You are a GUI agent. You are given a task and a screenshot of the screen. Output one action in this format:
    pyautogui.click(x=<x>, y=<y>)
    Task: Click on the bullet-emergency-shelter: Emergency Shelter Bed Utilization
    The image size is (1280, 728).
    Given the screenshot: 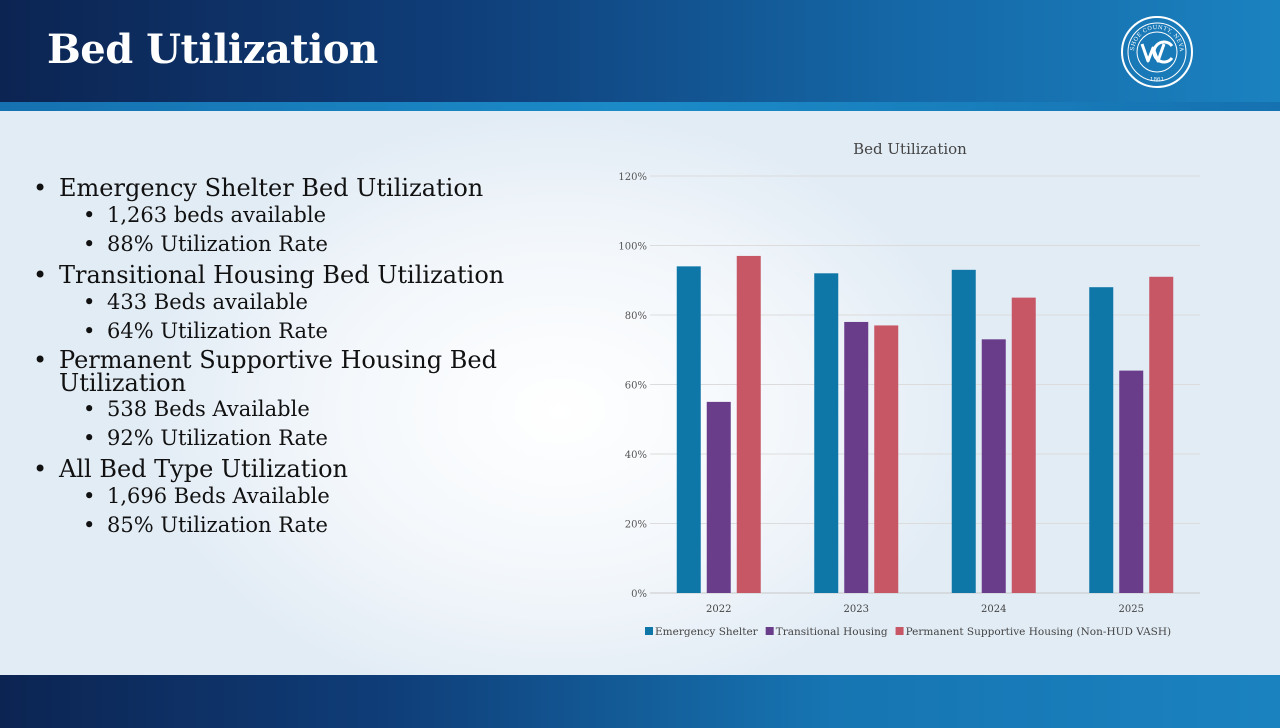 What is the action you would take?
    pyautogui.click(x=293, y=188)
    